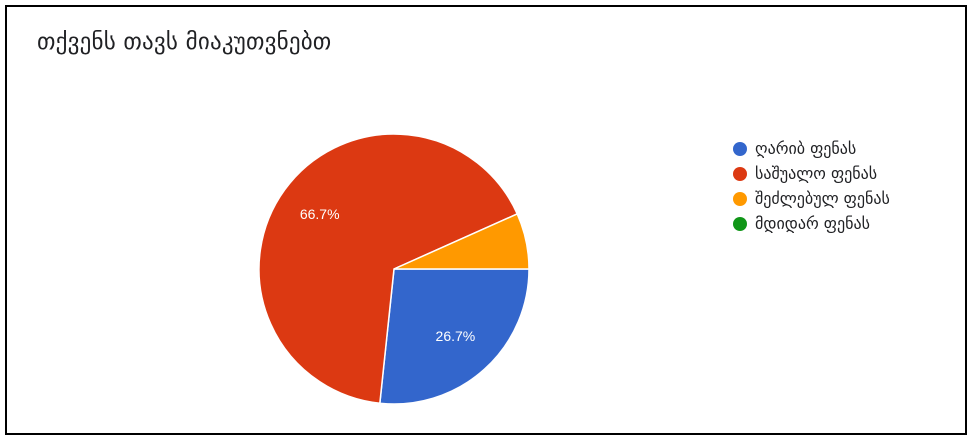  I want to click on legend-label: შეძლებულ ფენას, so click(822, 198).